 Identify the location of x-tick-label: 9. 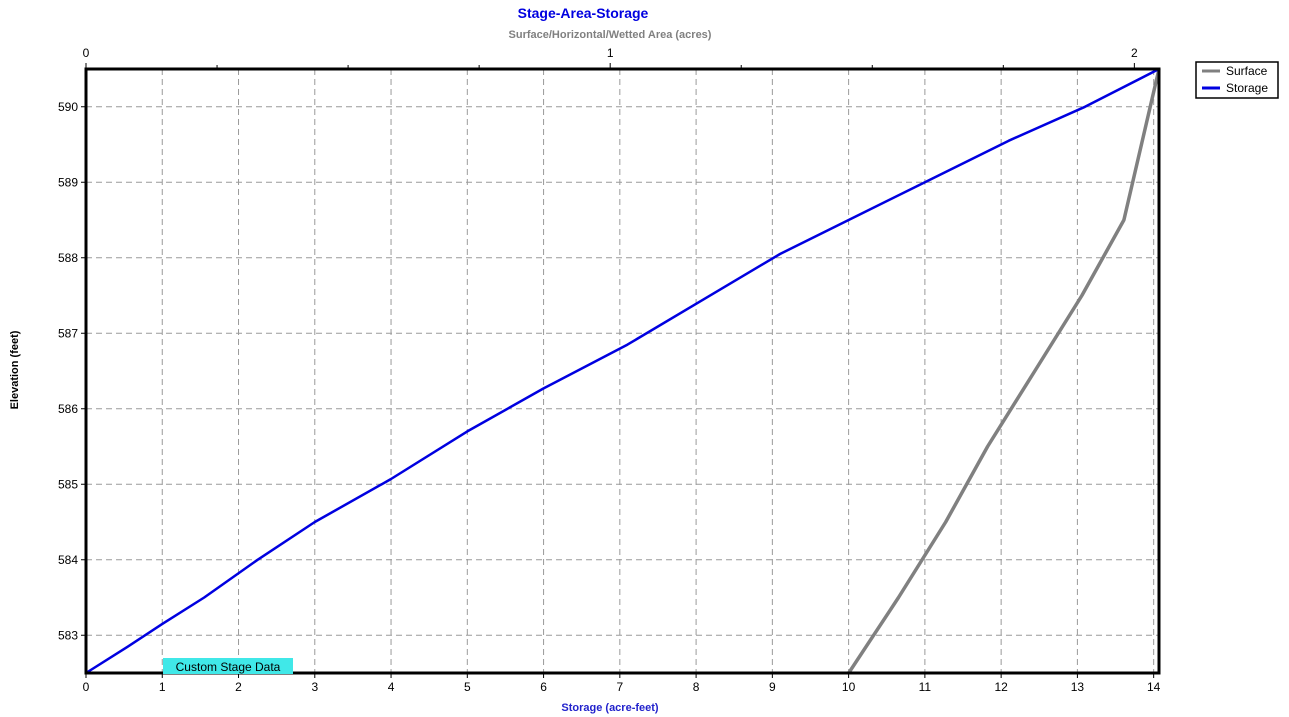
(772, 687).